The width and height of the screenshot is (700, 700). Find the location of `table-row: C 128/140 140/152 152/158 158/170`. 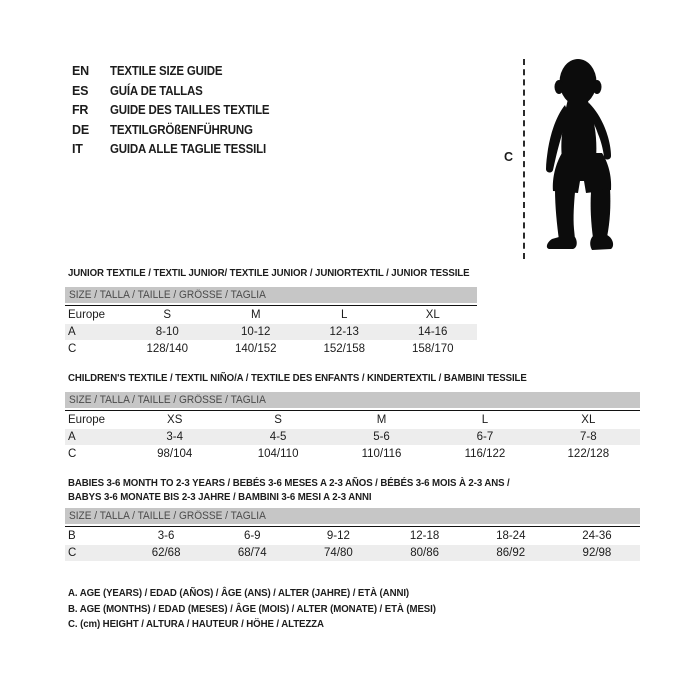

table-row: C 128/140 140/152 152/158 158/170 is located at coordinates (261, 348).